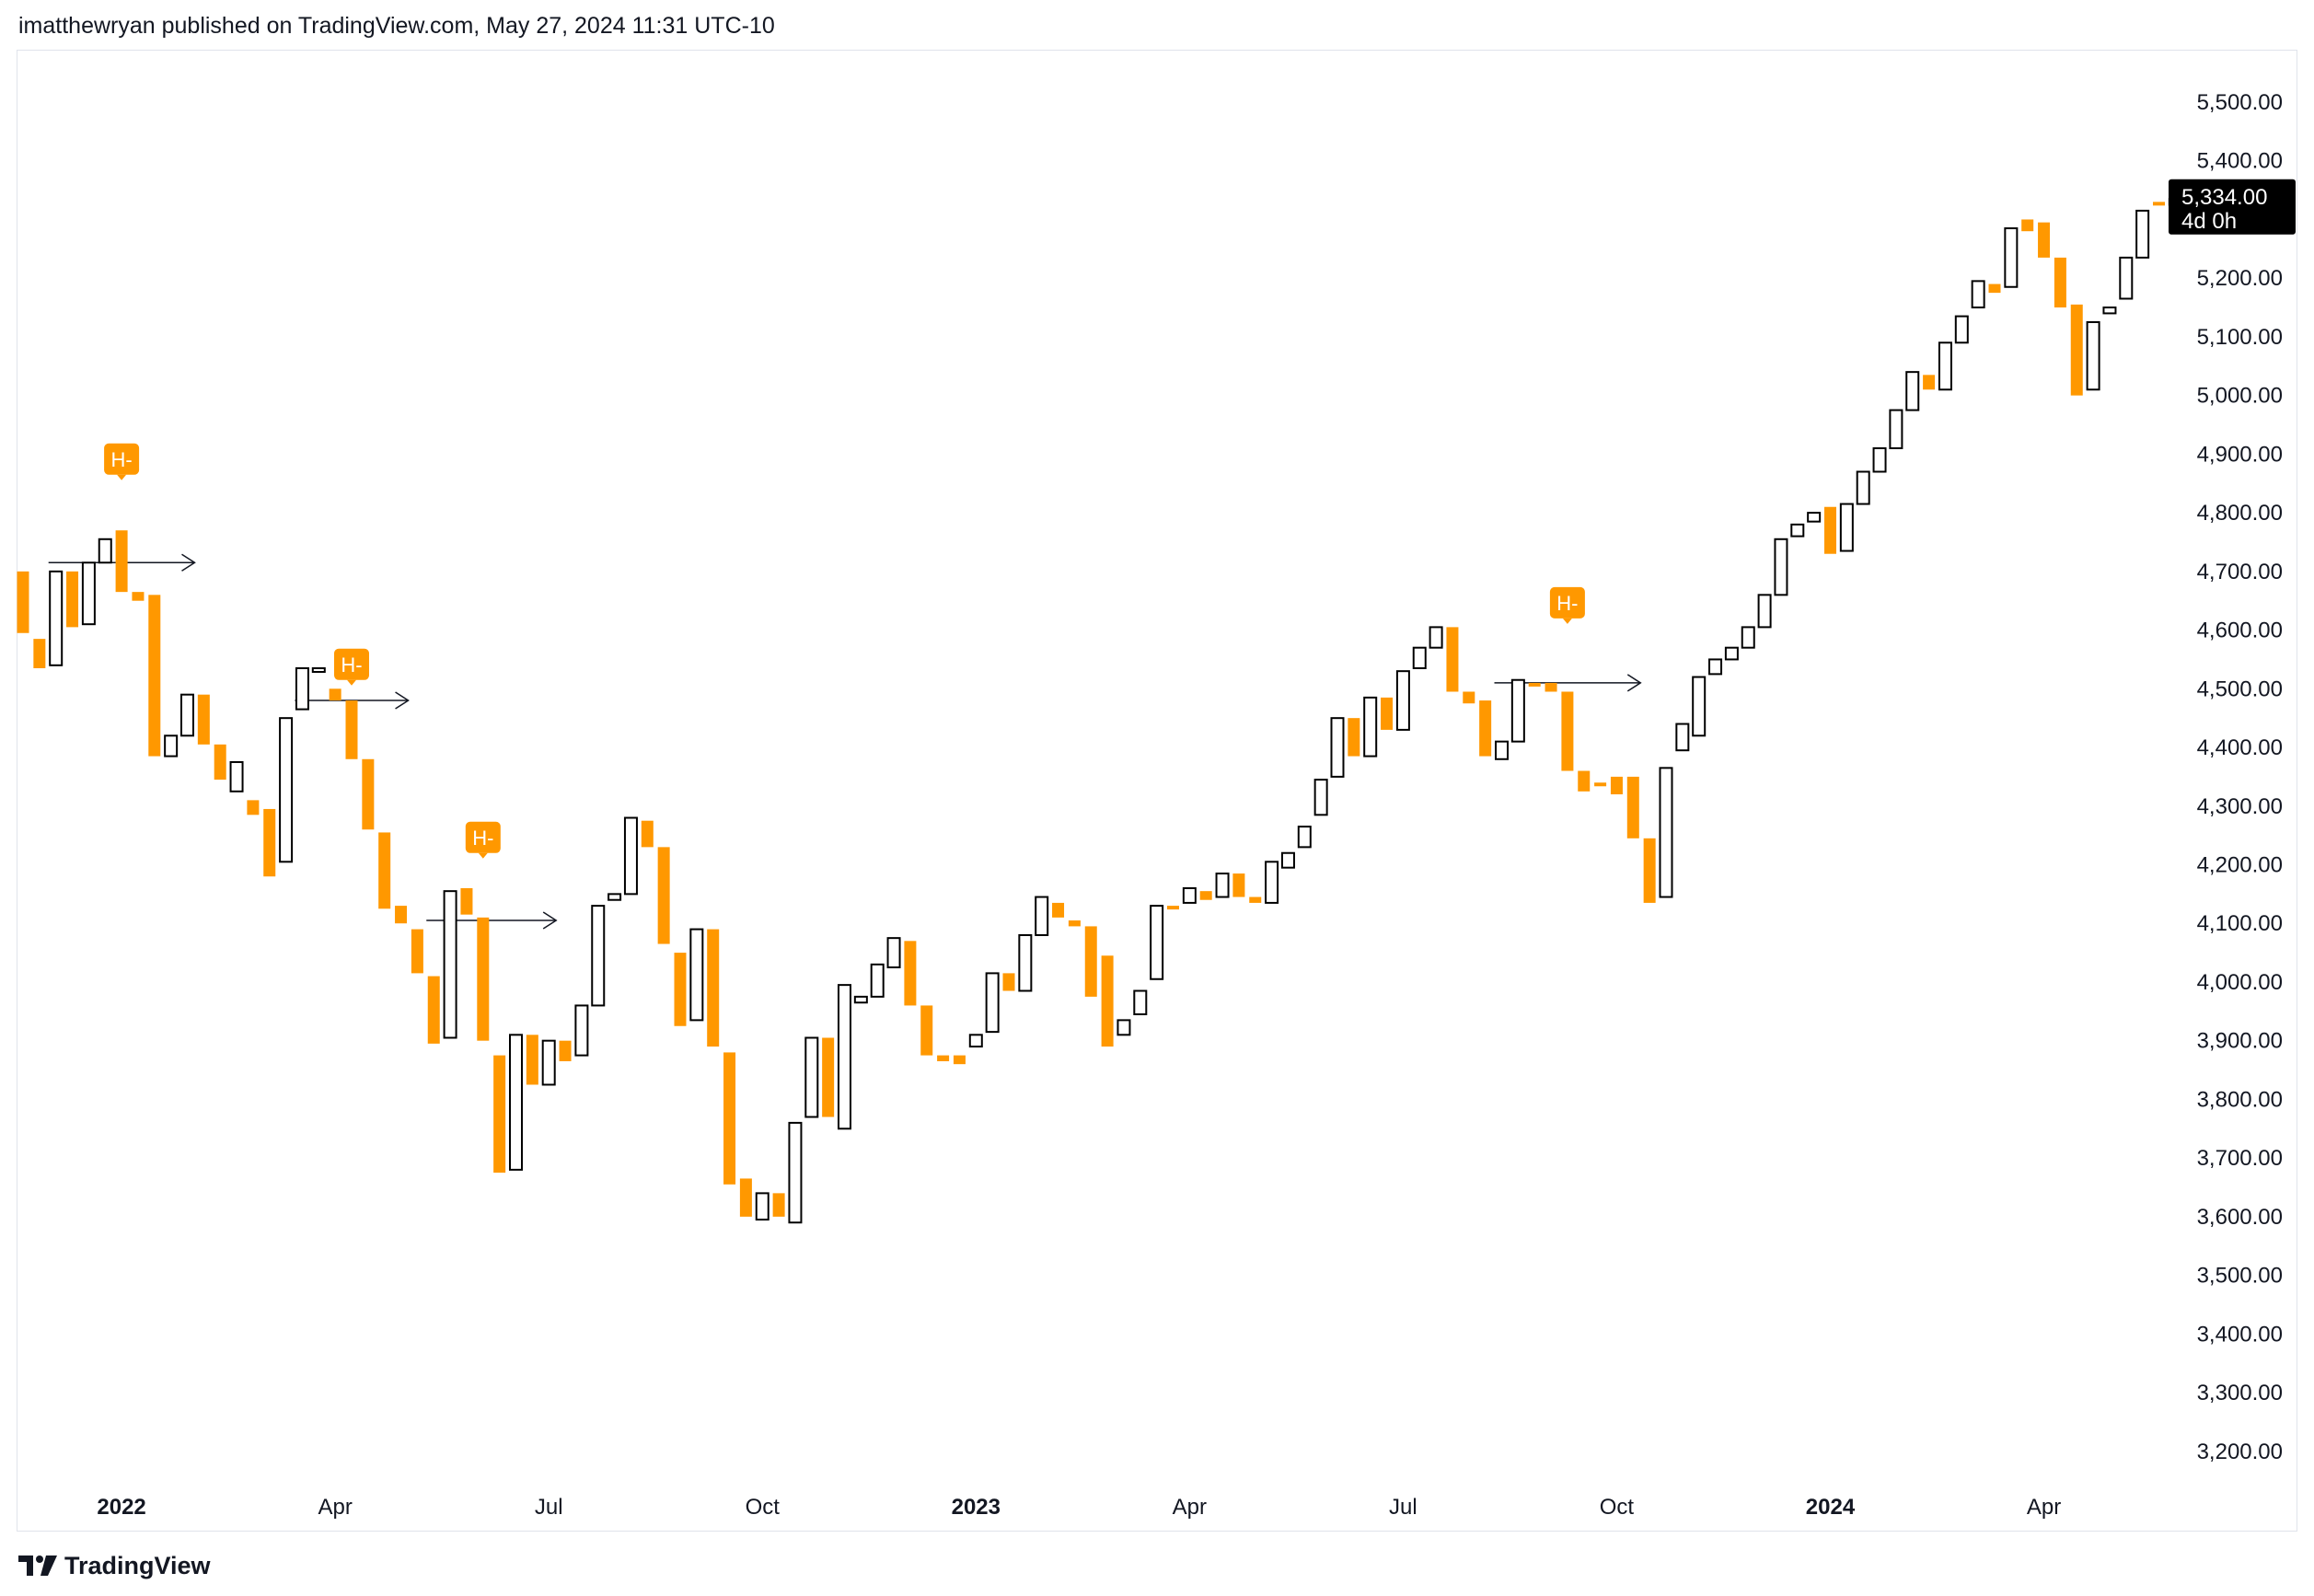 Image resolution: width=2314 pixels, height=1596 pixels. Describe the element at coordinates (976, 1508) in the screenshot. I see `time-axis-label: 2023` at that location.